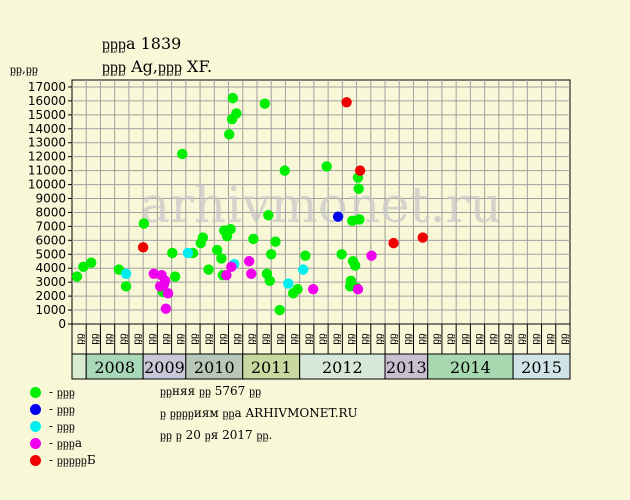  I want to click on y-tick-label: 13000, so click(47, 143).